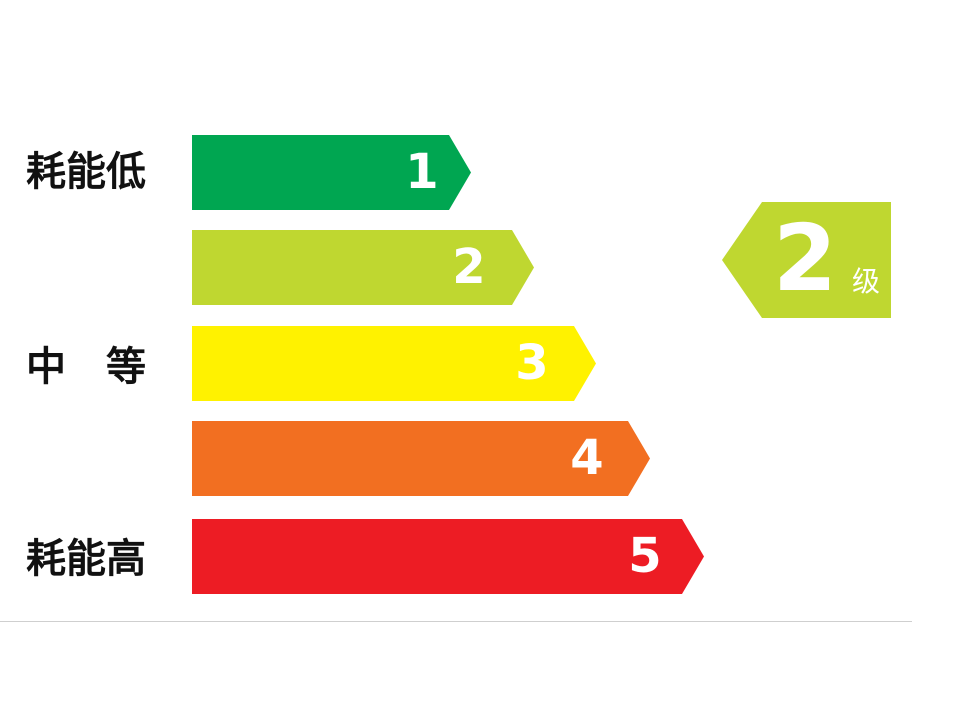  I want to click on current-grade-badge-arrow, so click(806, 260).